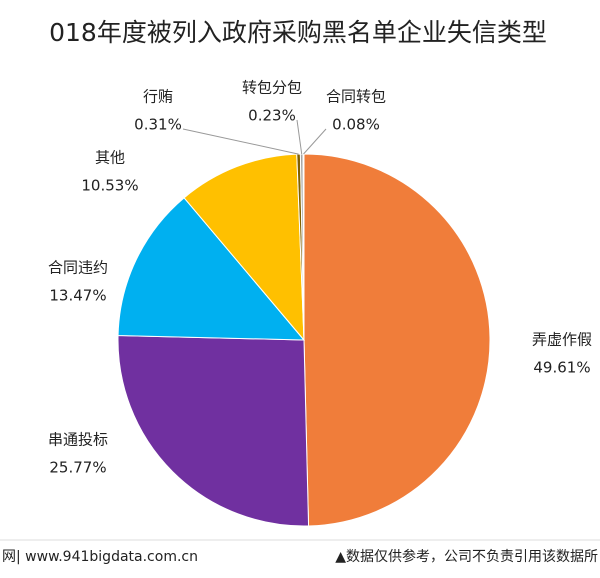 The height and width of the screenshot is (578, 600). I want to click on slice-label: 转包分包, so click(272, 88).